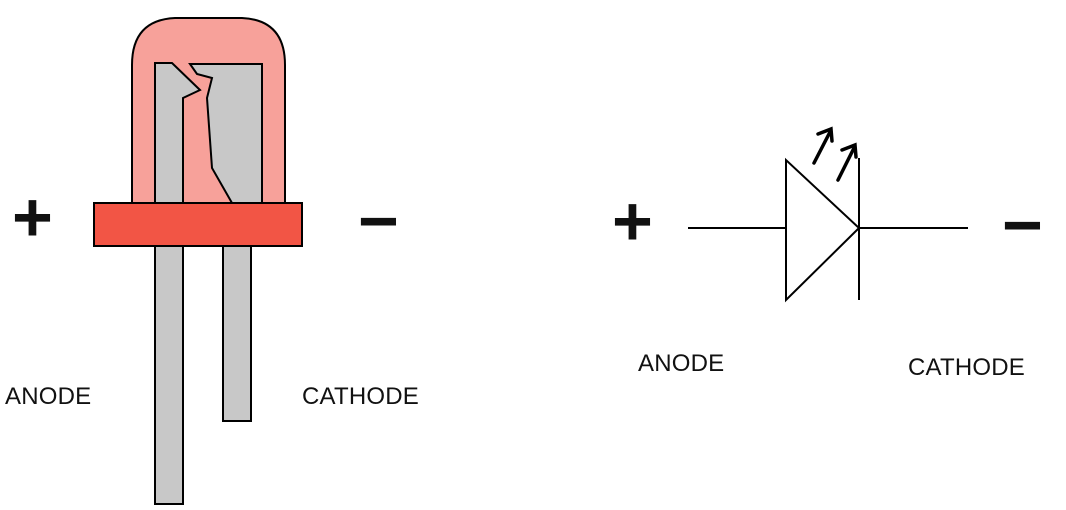  I want to click on internal-cathode-anvil, so click(225, 133).